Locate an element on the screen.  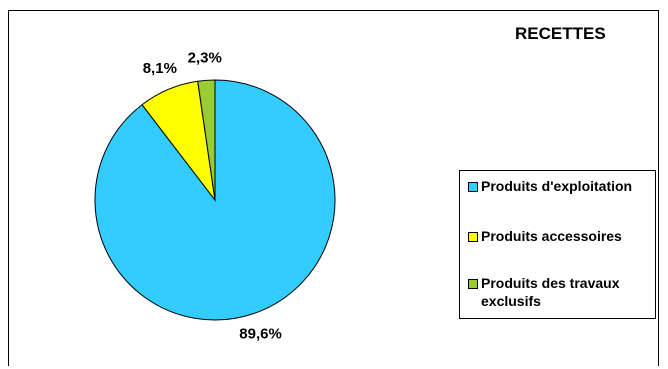
slice-value-label: 89,6% is located at coordinates (260, 333).